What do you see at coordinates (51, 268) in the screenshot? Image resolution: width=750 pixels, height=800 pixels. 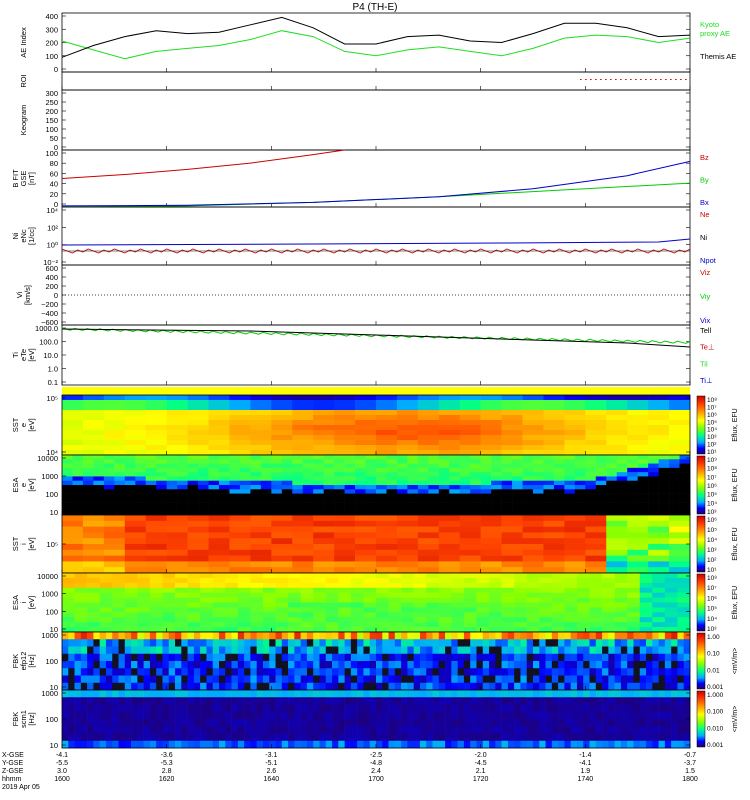 I see `y-tick-label: 600` at bounding box center [51, 268].